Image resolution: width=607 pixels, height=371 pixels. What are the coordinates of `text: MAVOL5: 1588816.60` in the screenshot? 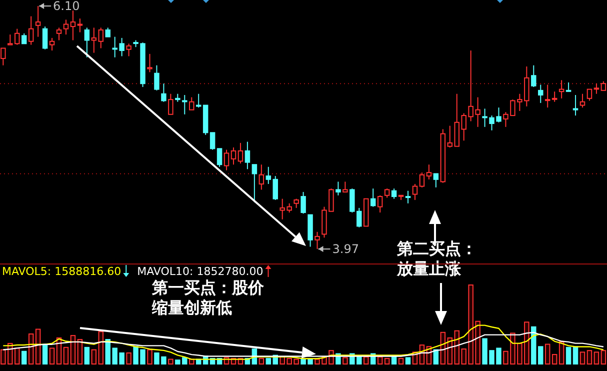 It's located at (62, 271).